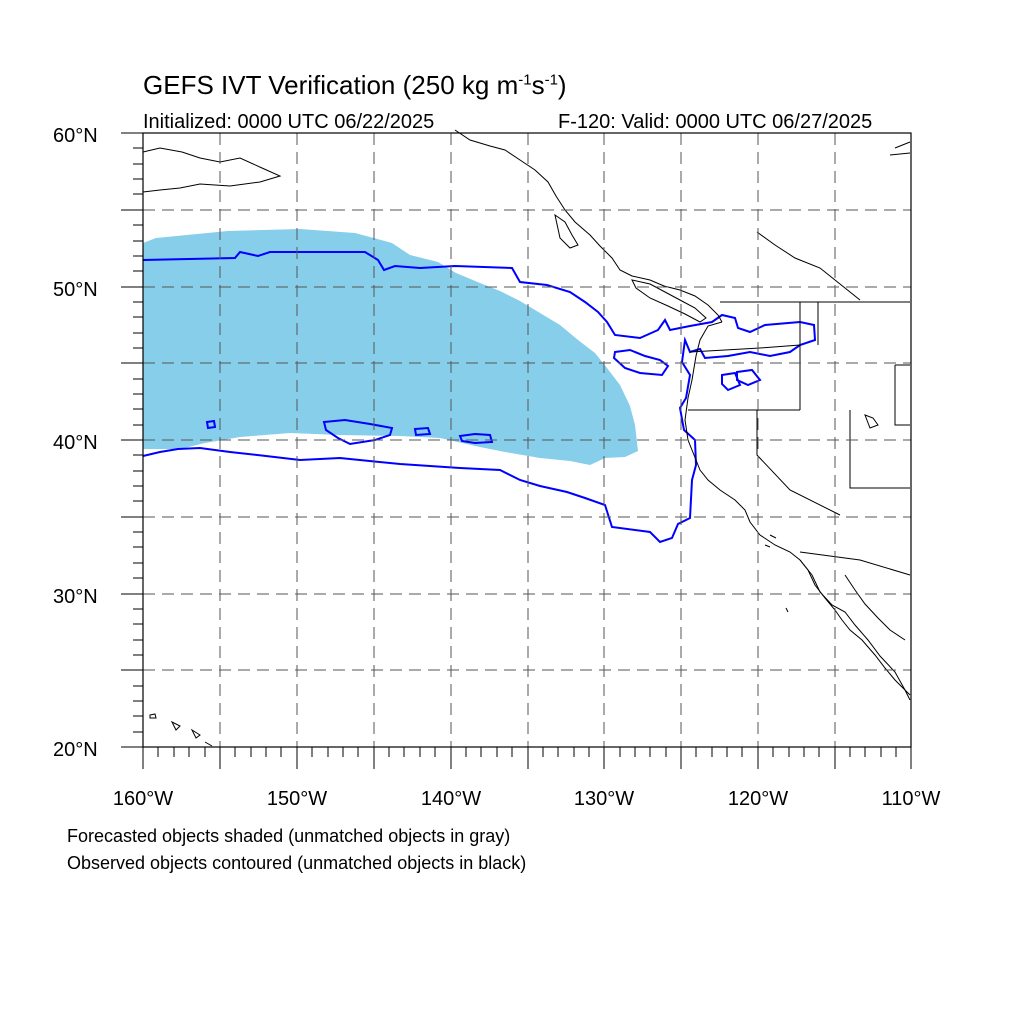  What do you see at coordinates (451, 799) in the screenshot?
I see `lon-label-140W: 140°W` at bounding box center [451, 799].